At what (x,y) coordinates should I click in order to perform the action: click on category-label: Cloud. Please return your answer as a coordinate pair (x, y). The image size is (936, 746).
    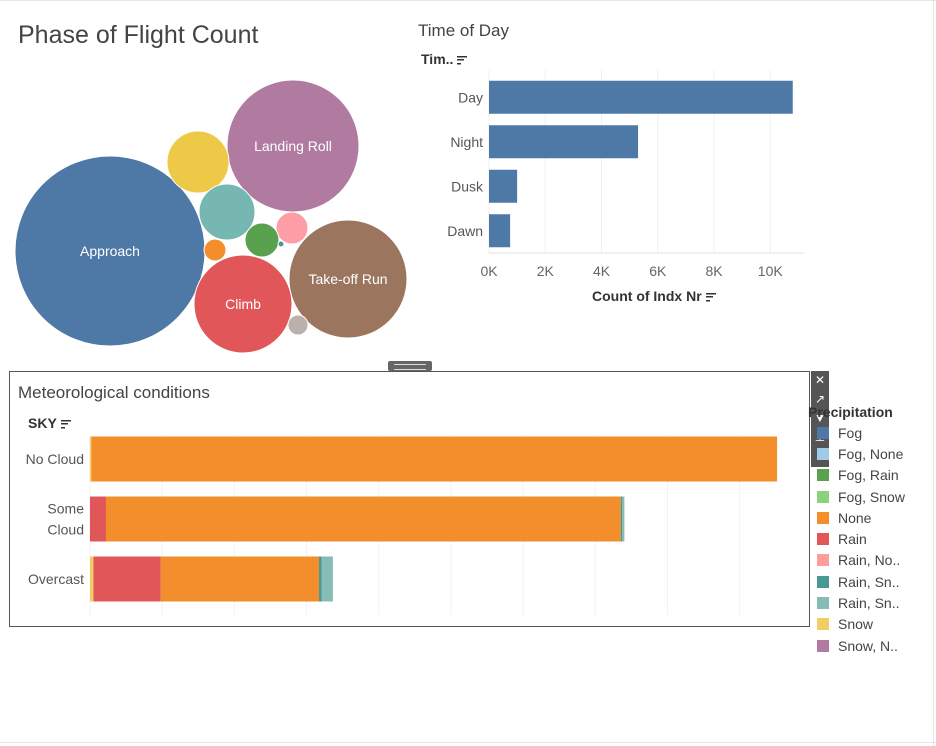
    Looking at the image, I should click on (65, 530).